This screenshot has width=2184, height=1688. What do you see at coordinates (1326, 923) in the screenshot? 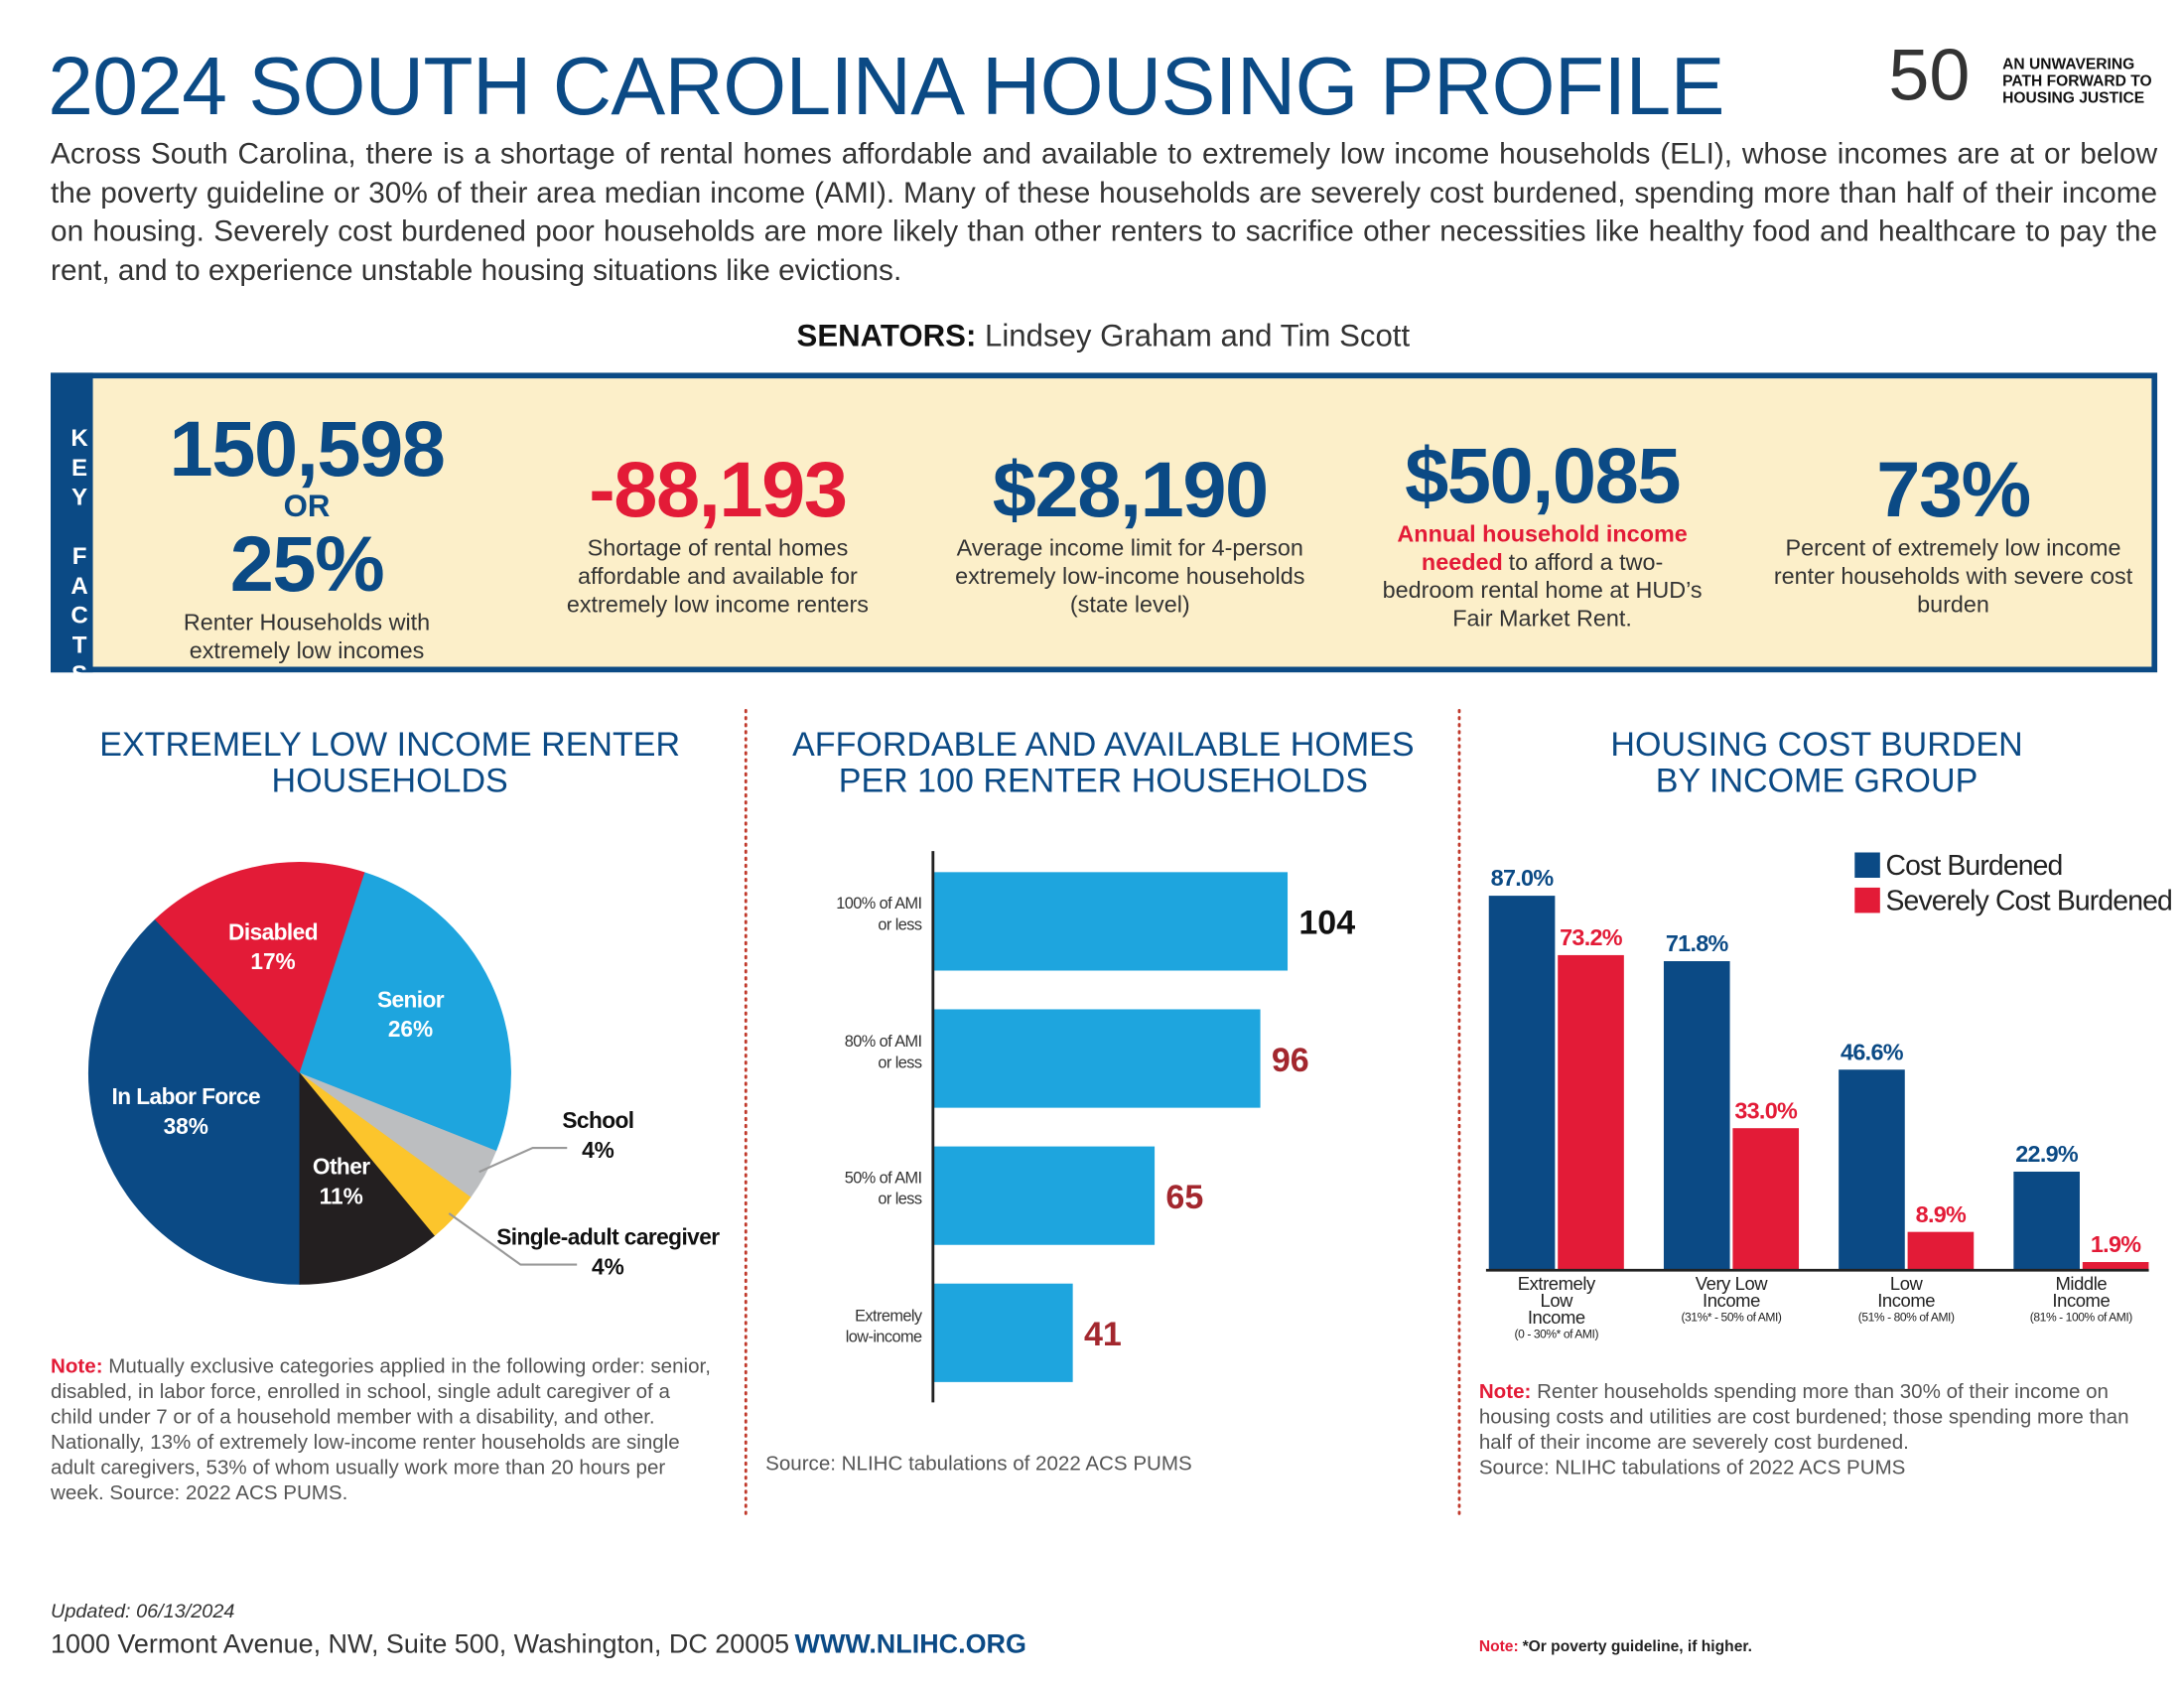
I see `bar-value-label: 104` at bounding box center [1326, 923].